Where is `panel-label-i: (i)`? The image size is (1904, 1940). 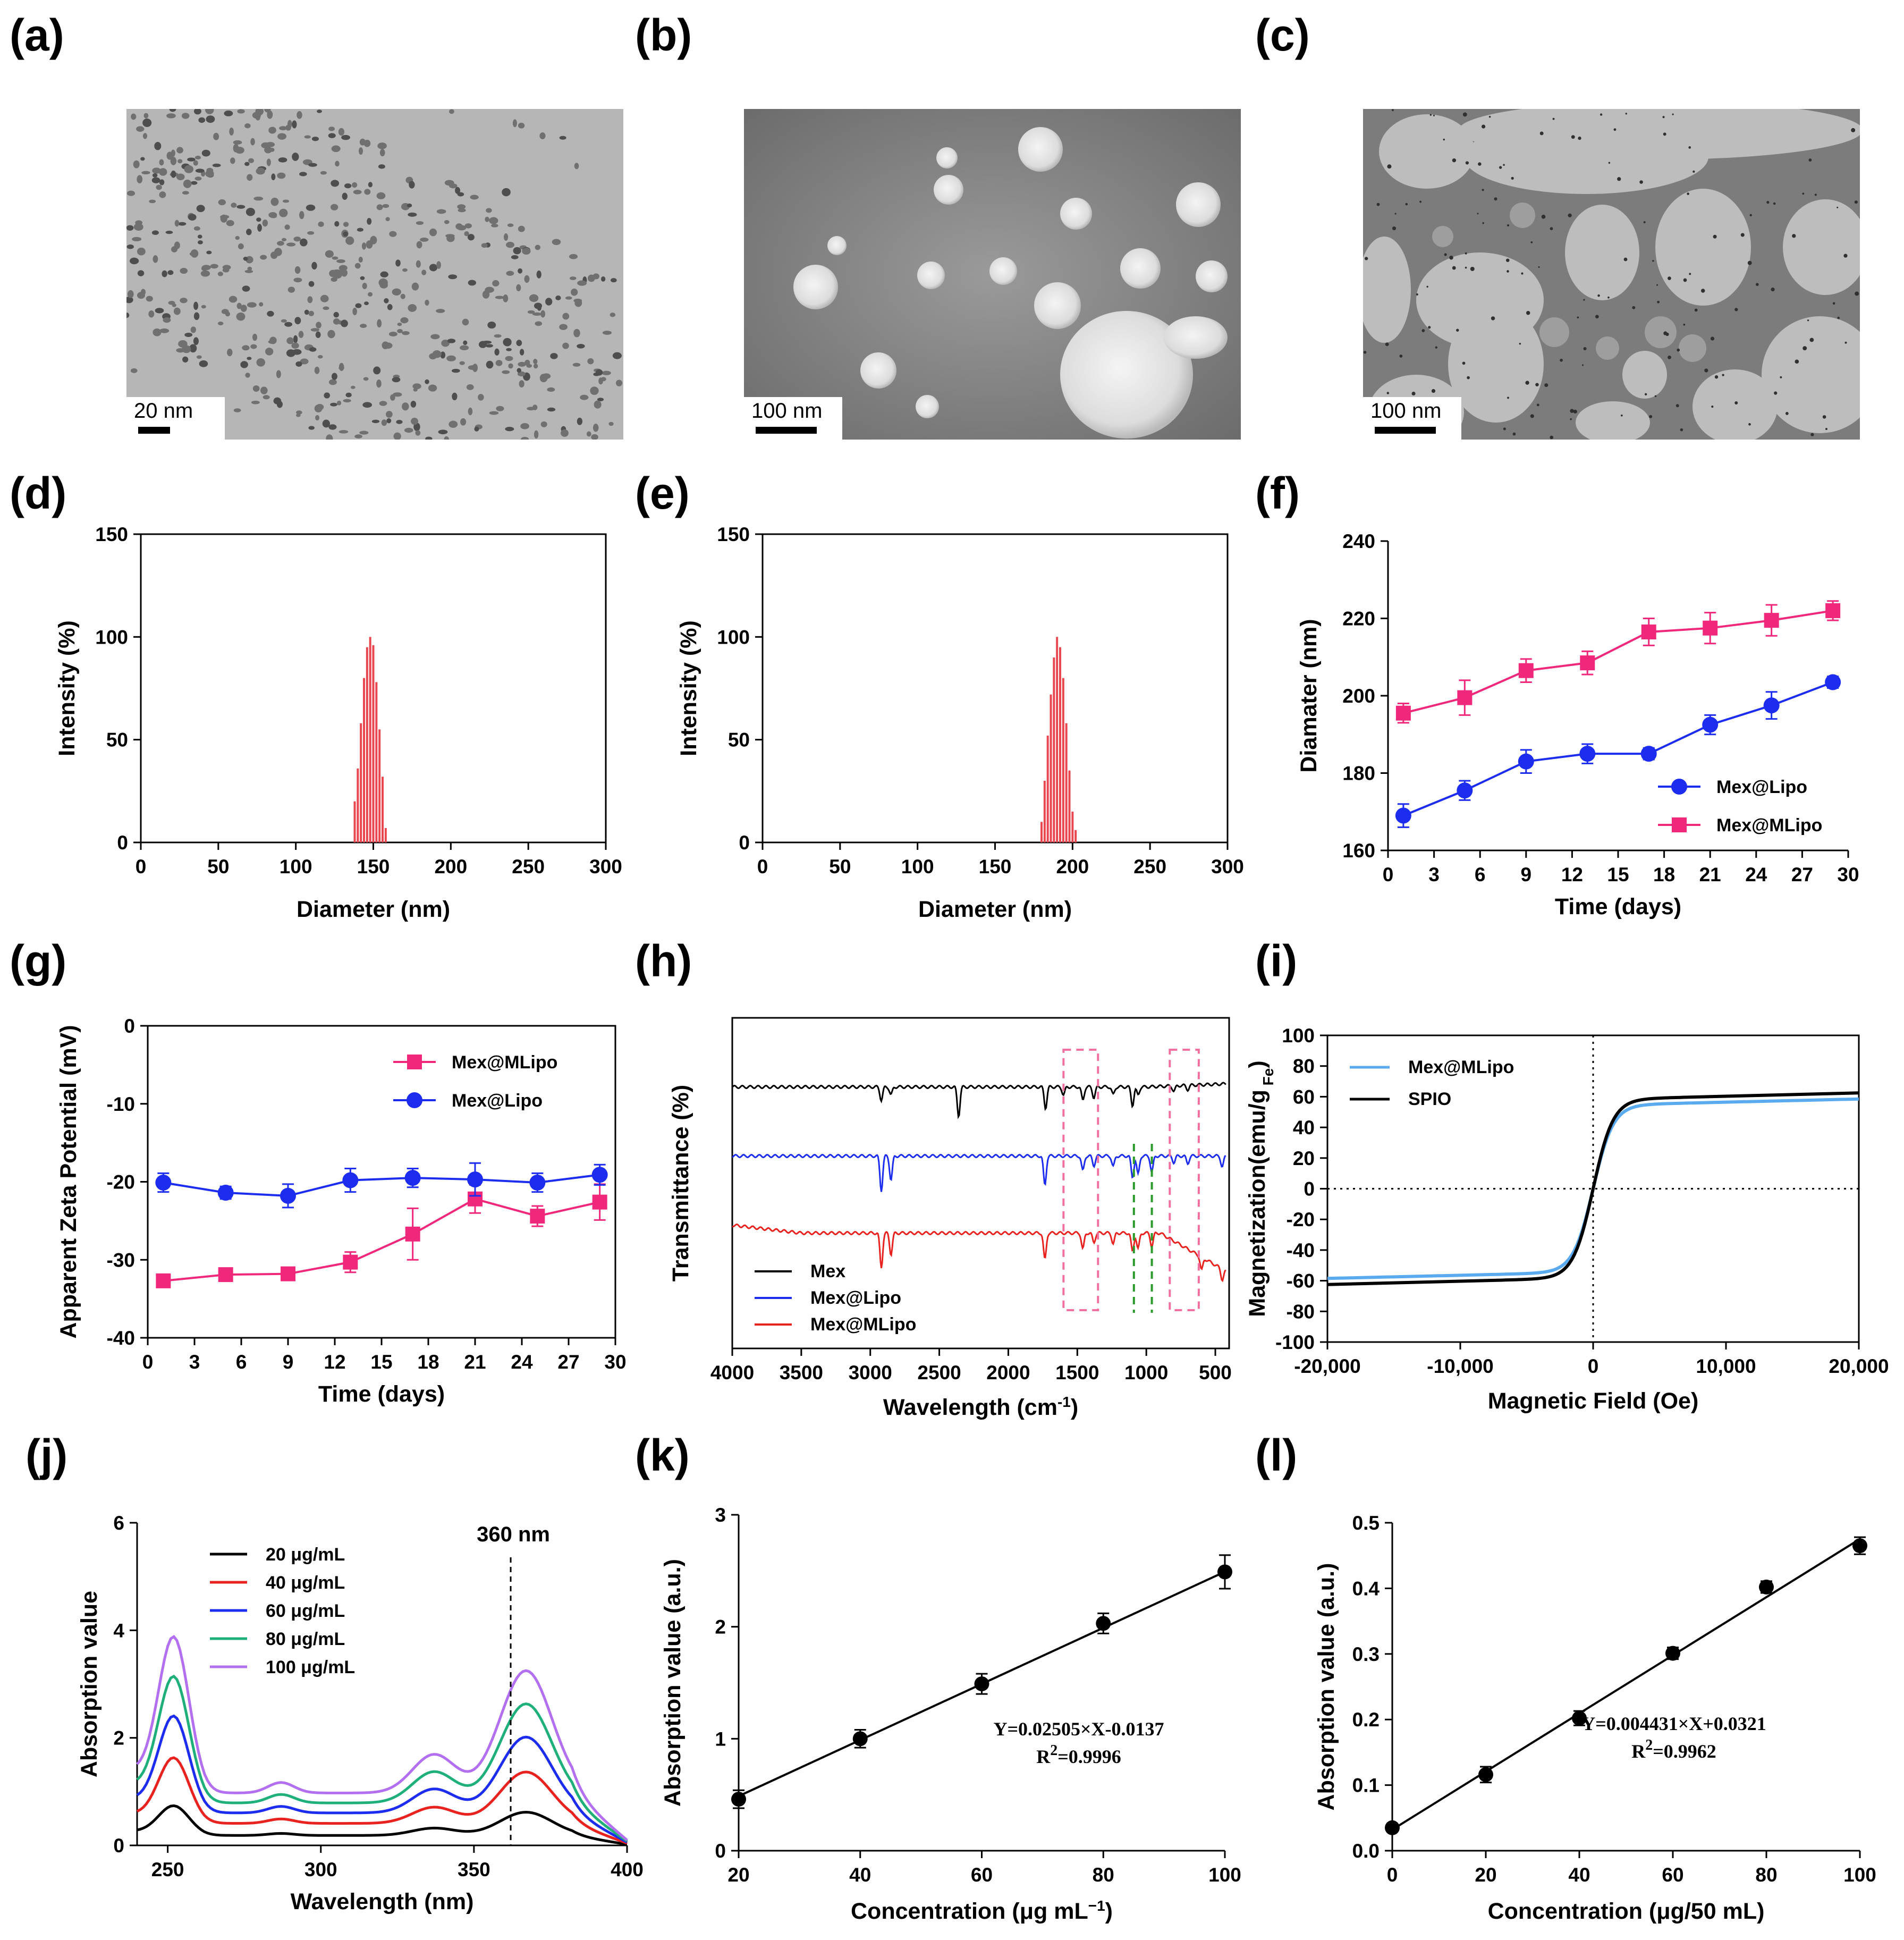
panel-label-i: (i) is located at coordinates (1277, 961).